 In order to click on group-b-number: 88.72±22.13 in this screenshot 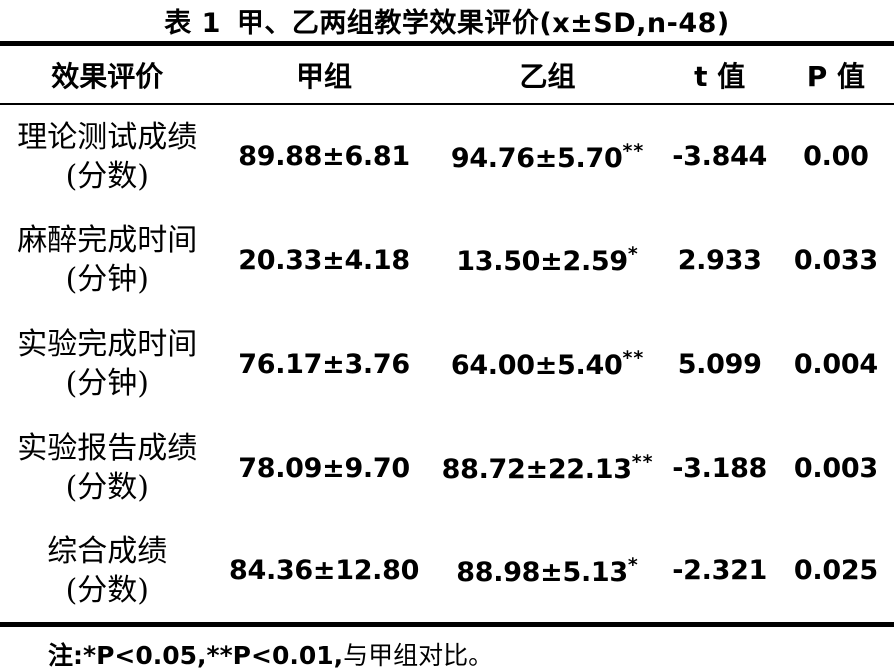, I will do `click(536, 469)`.